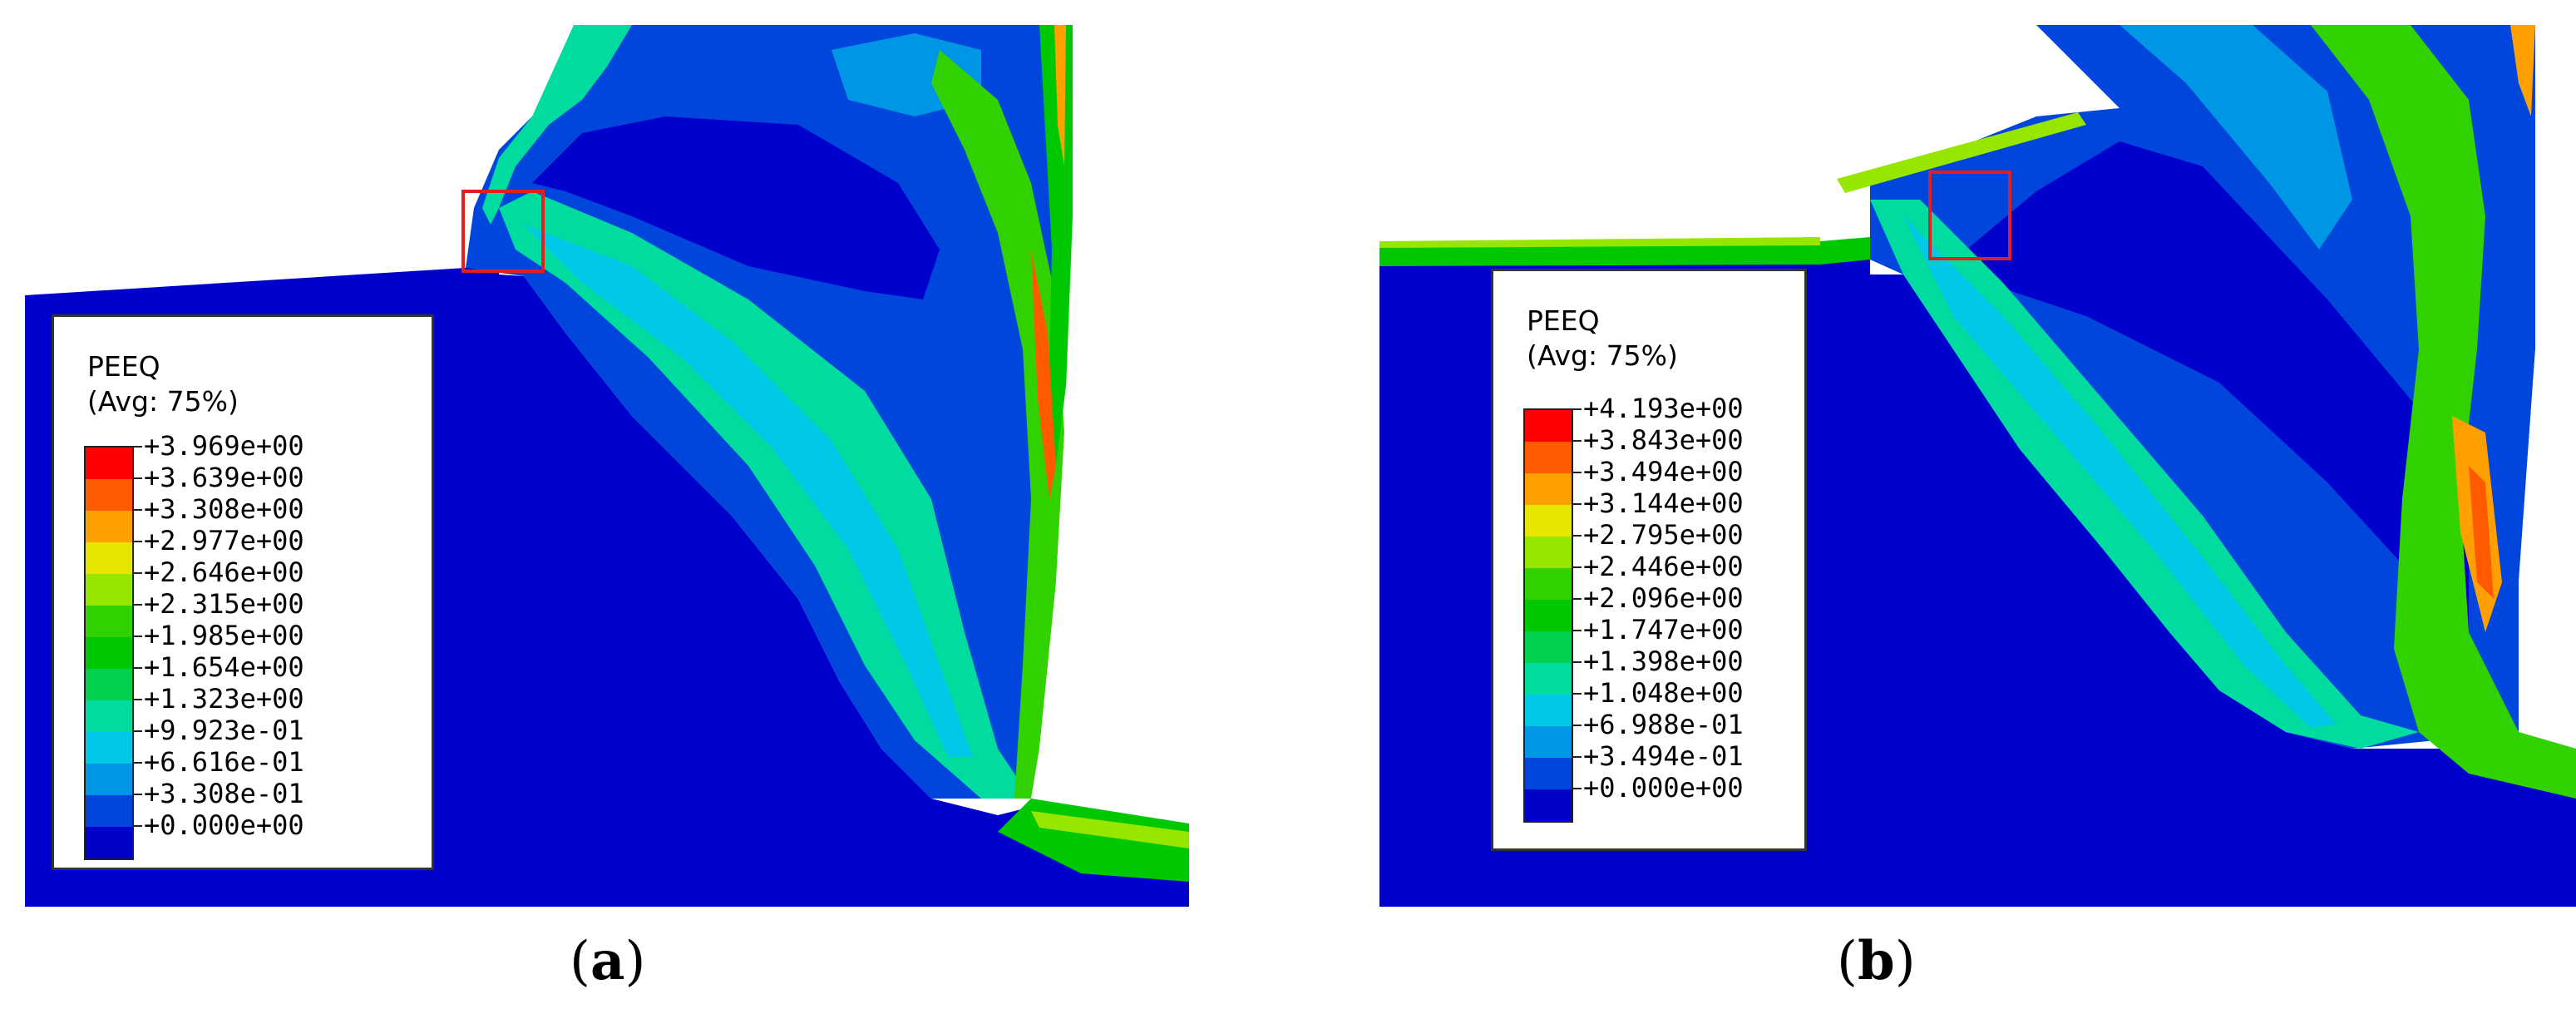 The height and width of the screenshot is (1009, 2576). What do you see at coordinates (163, 401) in the screenshot?
I see `legend-subtitle-a: (Avg: 75%)` at bounding box center [163, 401].